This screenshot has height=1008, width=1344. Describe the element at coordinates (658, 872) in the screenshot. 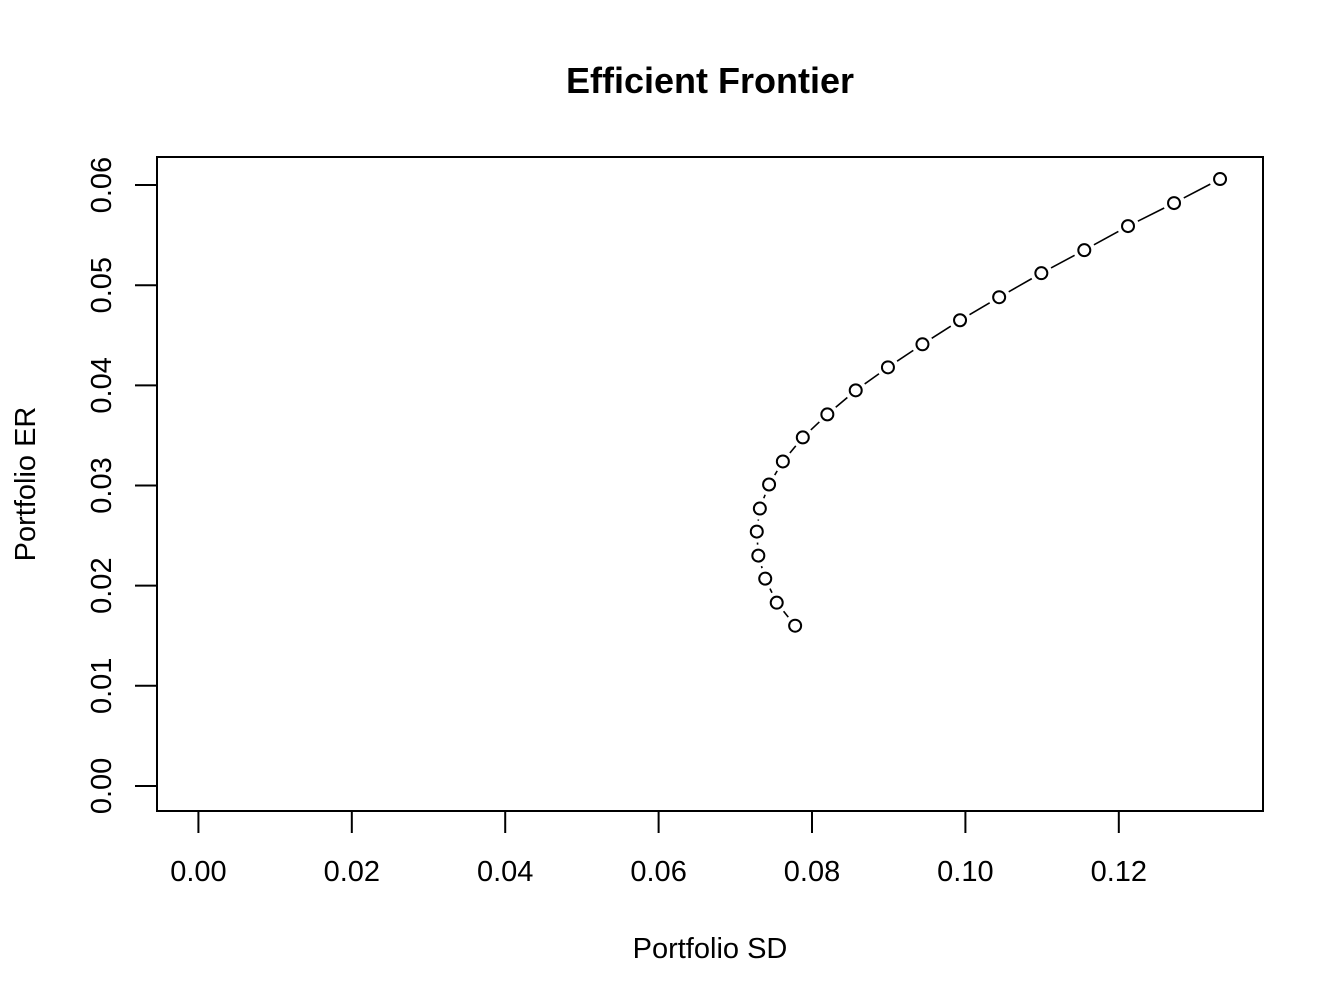

I see `x-tick-label: 0.06` at that location.